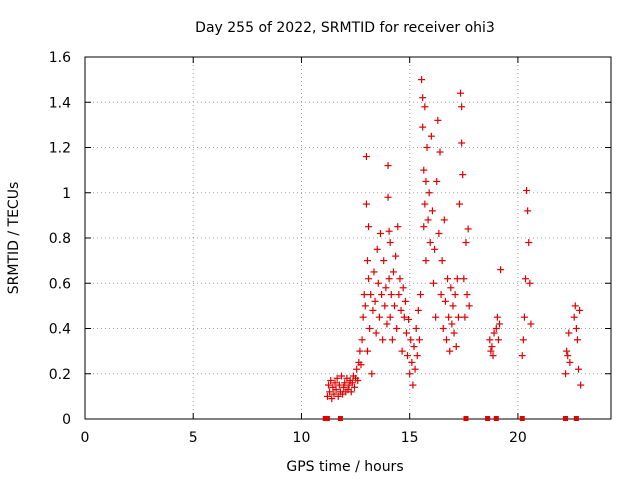 The width and height of the screenshot is (640, 480). I want to click on y-tick-label: 1, so click(66, 194).